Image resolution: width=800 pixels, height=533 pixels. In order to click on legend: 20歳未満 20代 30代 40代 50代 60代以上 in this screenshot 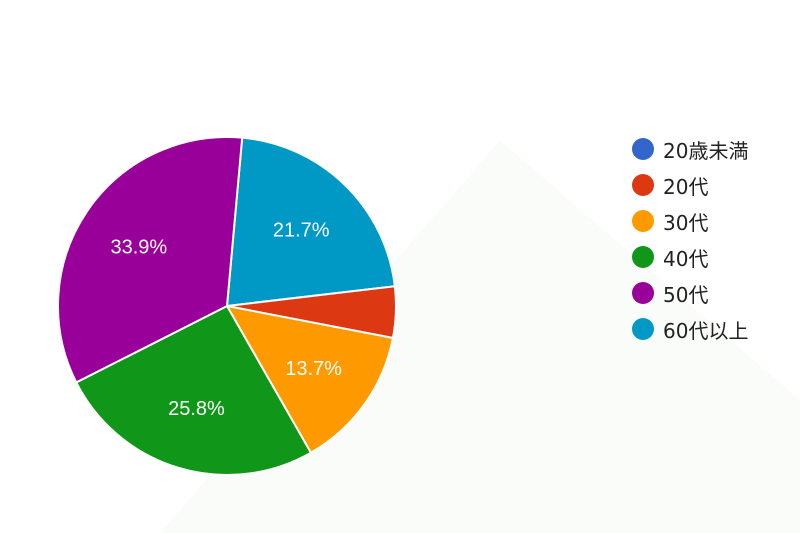, I will do `click(690, 239)`.